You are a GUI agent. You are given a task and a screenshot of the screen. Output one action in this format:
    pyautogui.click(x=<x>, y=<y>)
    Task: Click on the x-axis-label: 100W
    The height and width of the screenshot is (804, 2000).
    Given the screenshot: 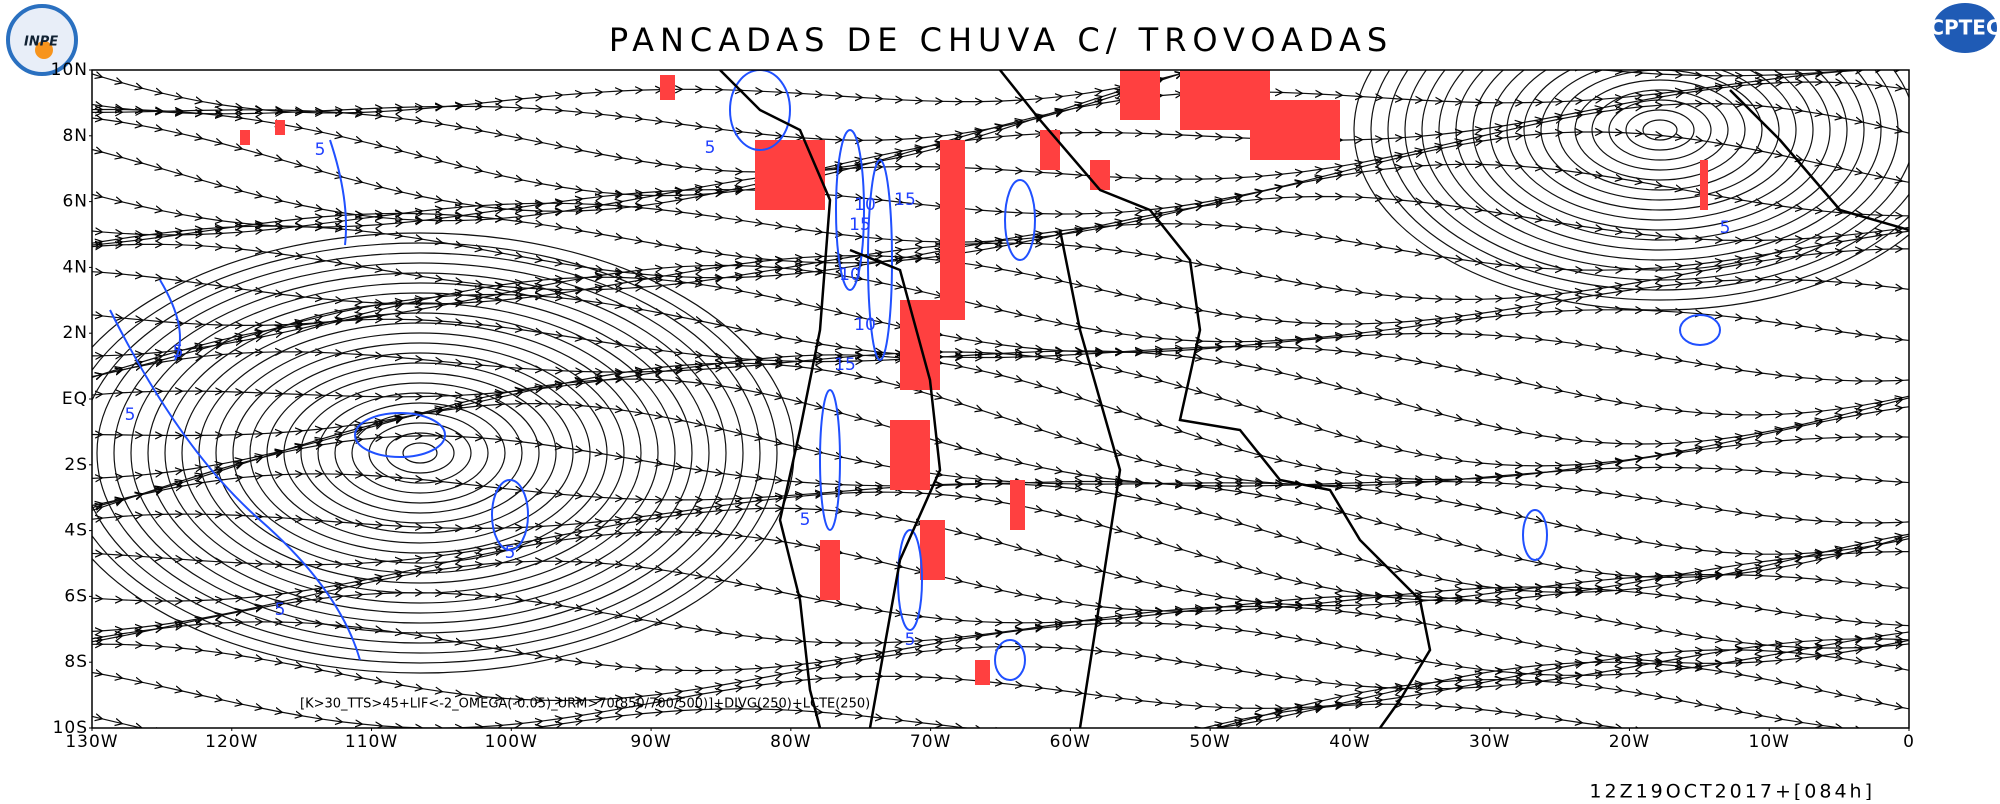 What is the action you would take?
    pyautogui.click(x=511, y=742)
    